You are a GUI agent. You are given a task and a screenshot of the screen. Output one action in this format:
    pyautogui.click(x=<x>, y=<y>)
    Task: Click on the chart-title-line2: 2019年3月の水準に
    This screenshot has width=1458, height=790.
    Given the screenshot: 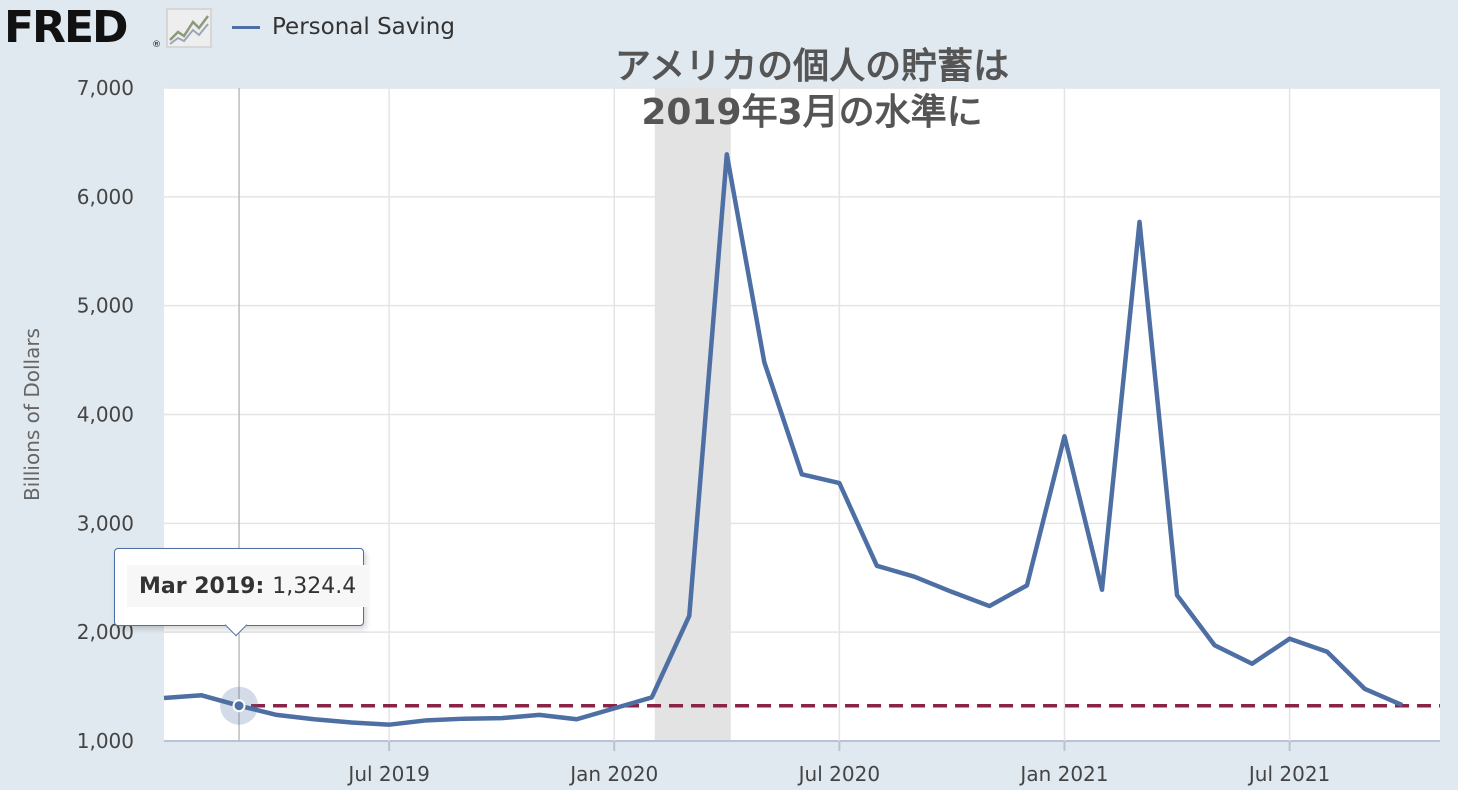 What is the action you would take?
    pyautogui.click(x=811, y=112)
    